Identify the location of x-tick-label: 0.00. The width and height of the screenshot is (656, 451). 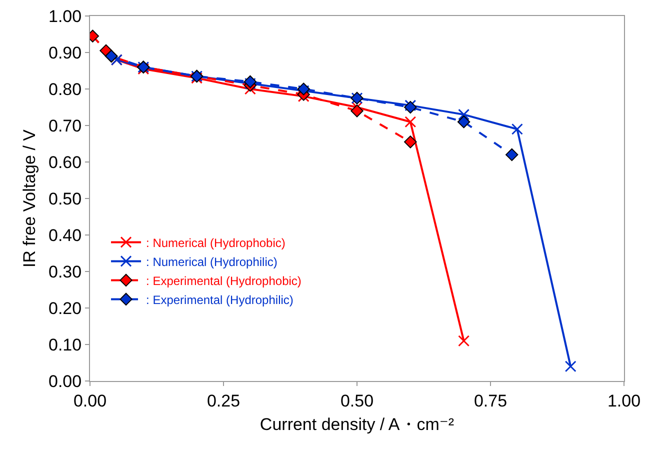
(90, 400).